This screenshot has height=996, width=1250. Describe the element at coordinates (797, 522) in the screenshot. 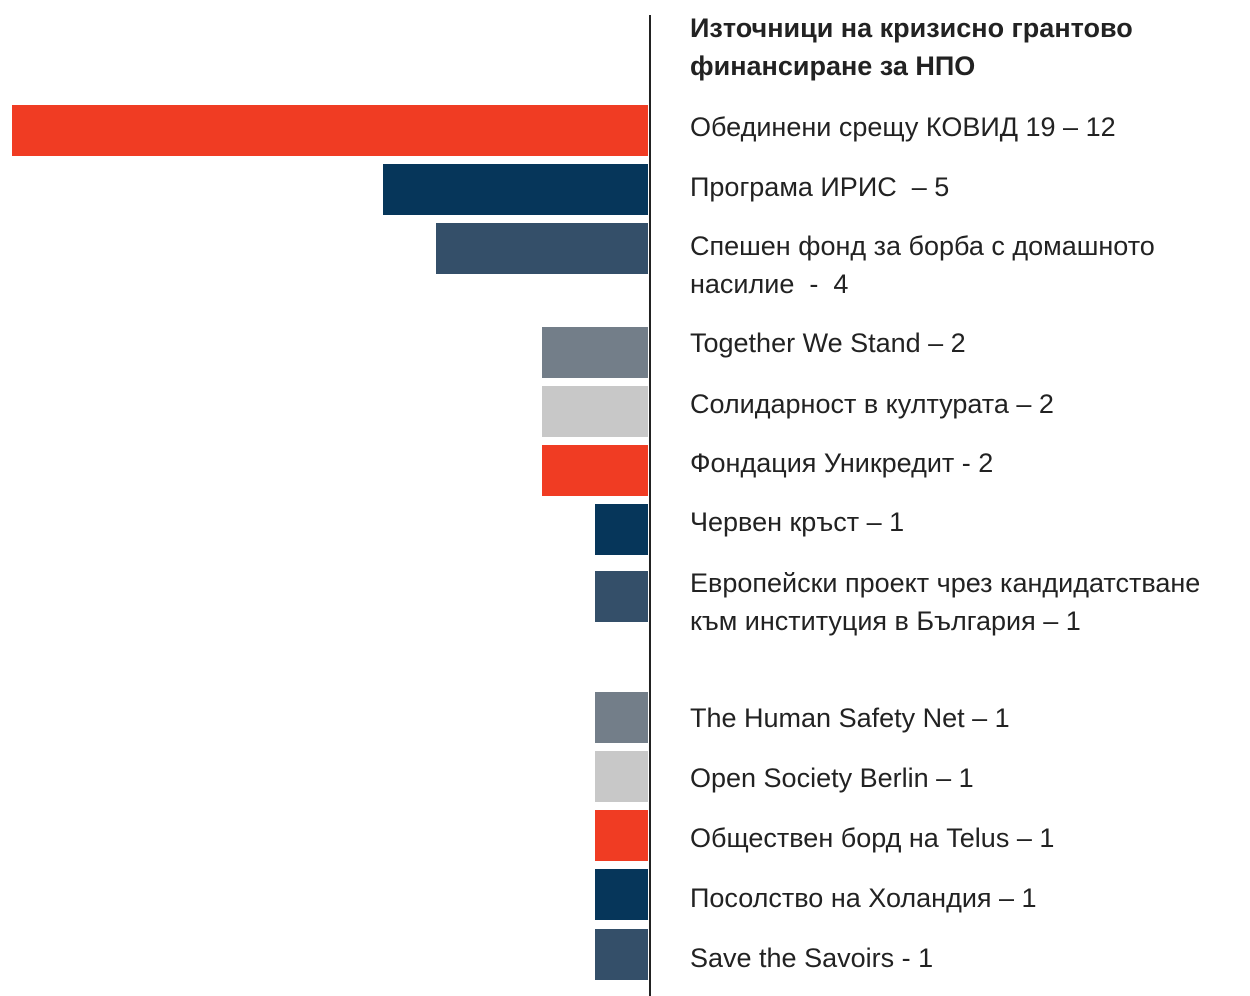

I see `category-label: Червен кръст – 1` at that location.